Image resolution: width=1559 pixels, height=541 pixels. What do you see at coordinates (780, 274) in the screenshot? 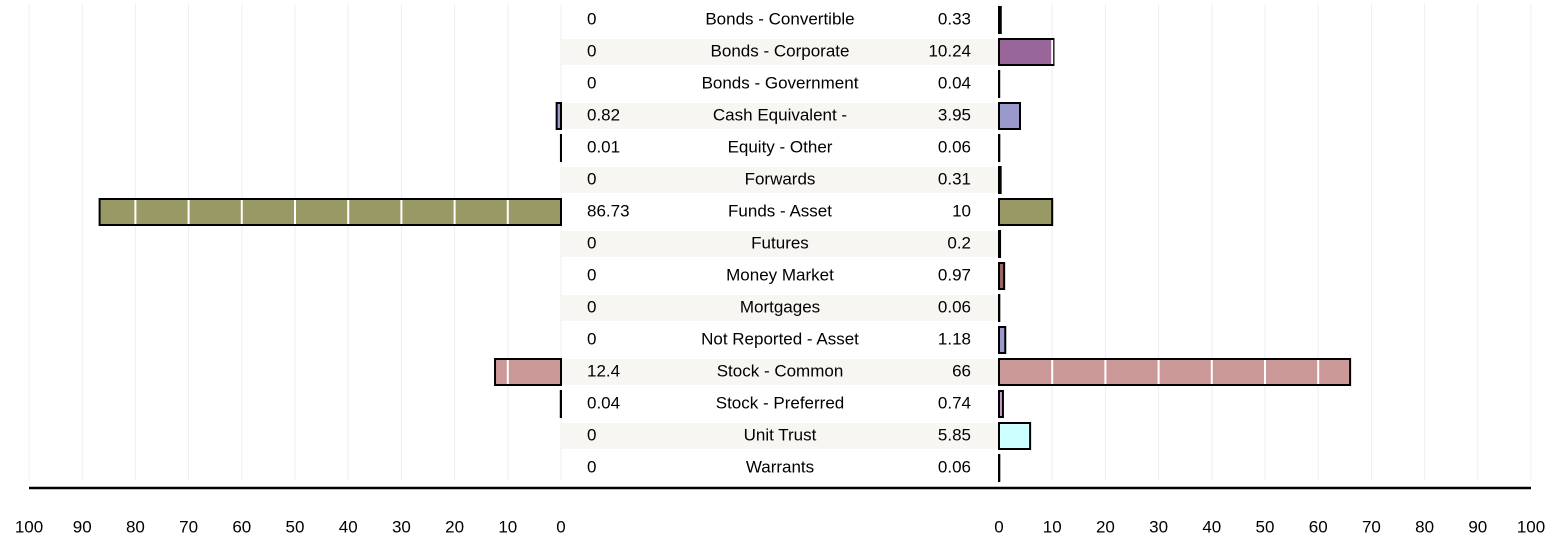
I see `category-label: Money Market` at bounding box center [780, 274].